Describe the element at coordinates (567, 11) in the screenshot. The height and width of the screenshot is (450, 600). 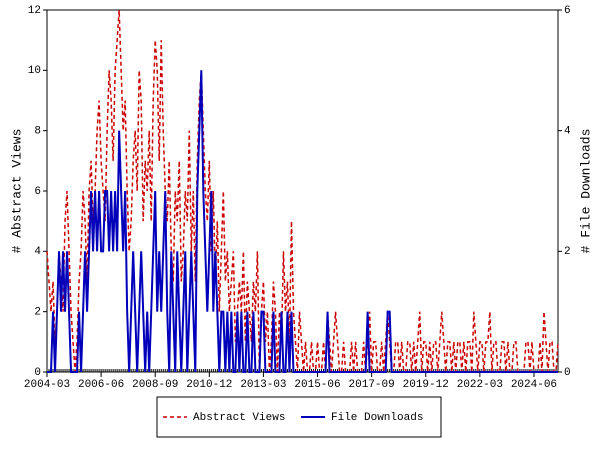
I see `y2-tick-label: 6` at that location.